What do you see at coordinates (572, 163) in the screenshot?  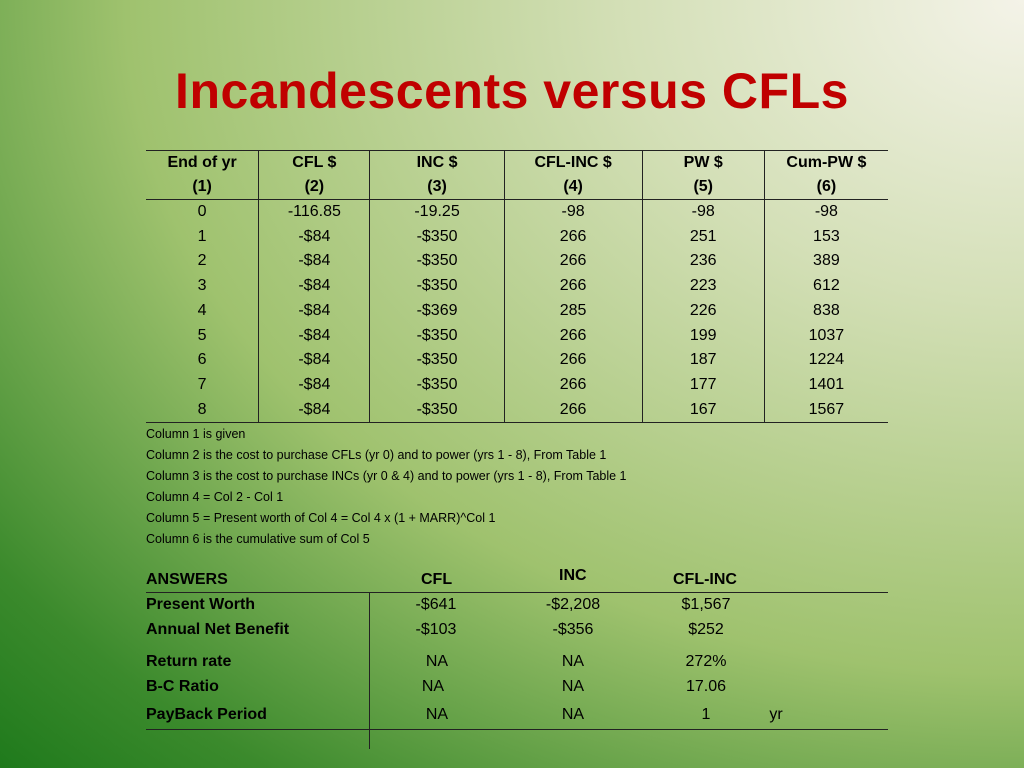 I see `header-cfl-inc: CFL-INC $` at bounding box center [572, 163].